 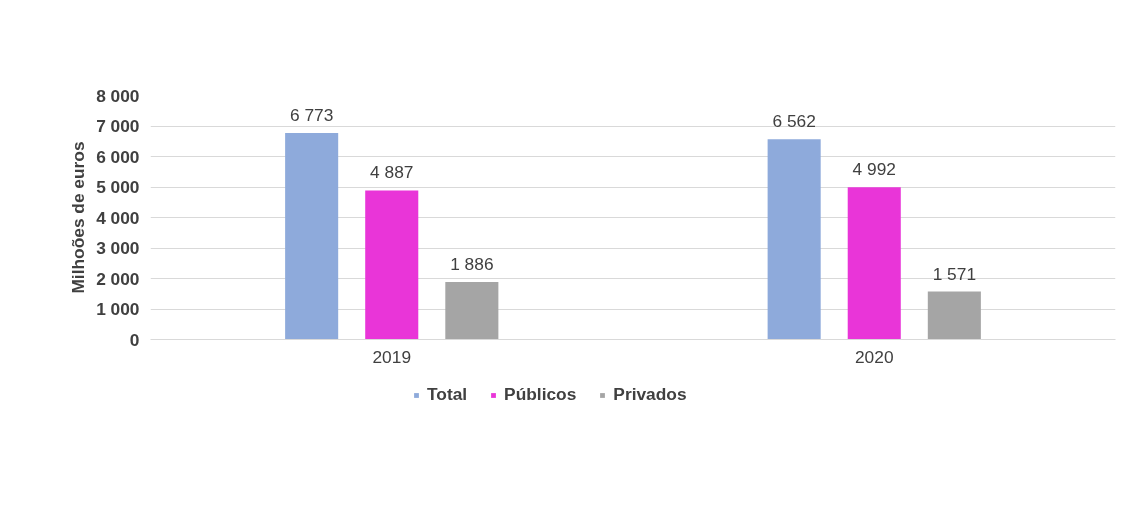 I want to click on y-tick-label: 1 000, so click(x=118, y=309).